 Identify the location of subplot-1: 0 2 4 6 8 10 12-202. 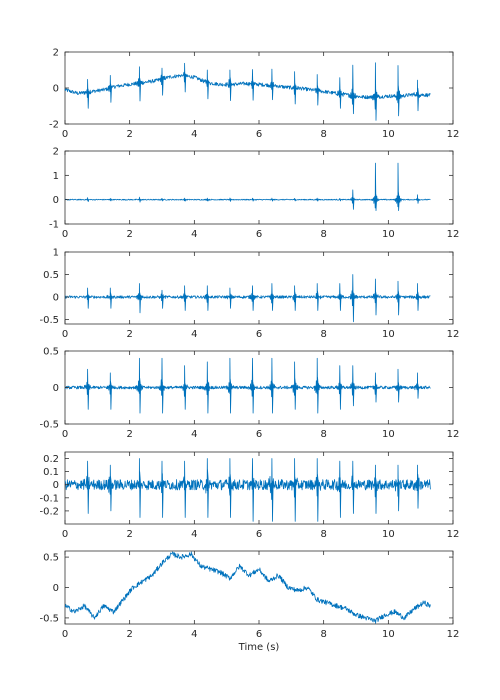
(254, 94).